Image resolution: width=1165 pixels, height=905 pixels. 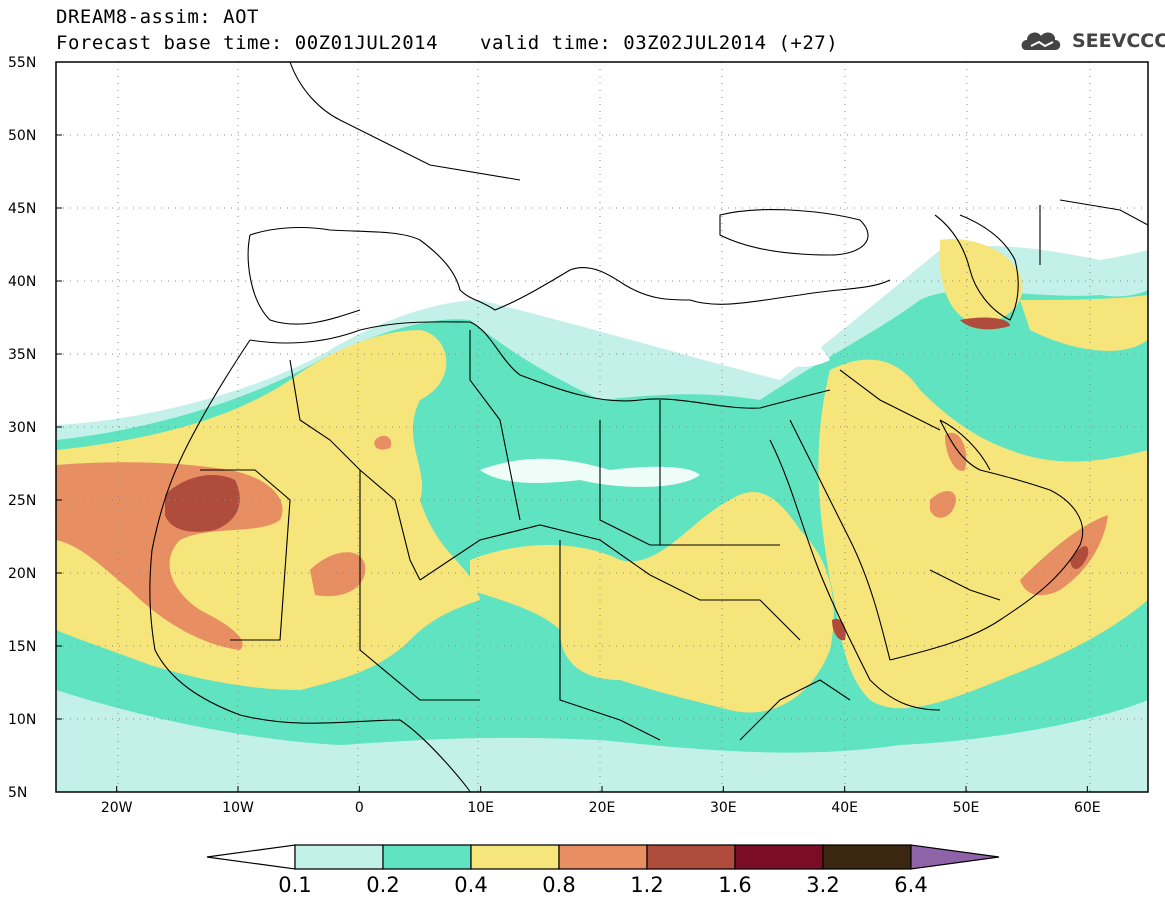 I want to click on lat-tick-label: 15N, so click(x=22, y=647).